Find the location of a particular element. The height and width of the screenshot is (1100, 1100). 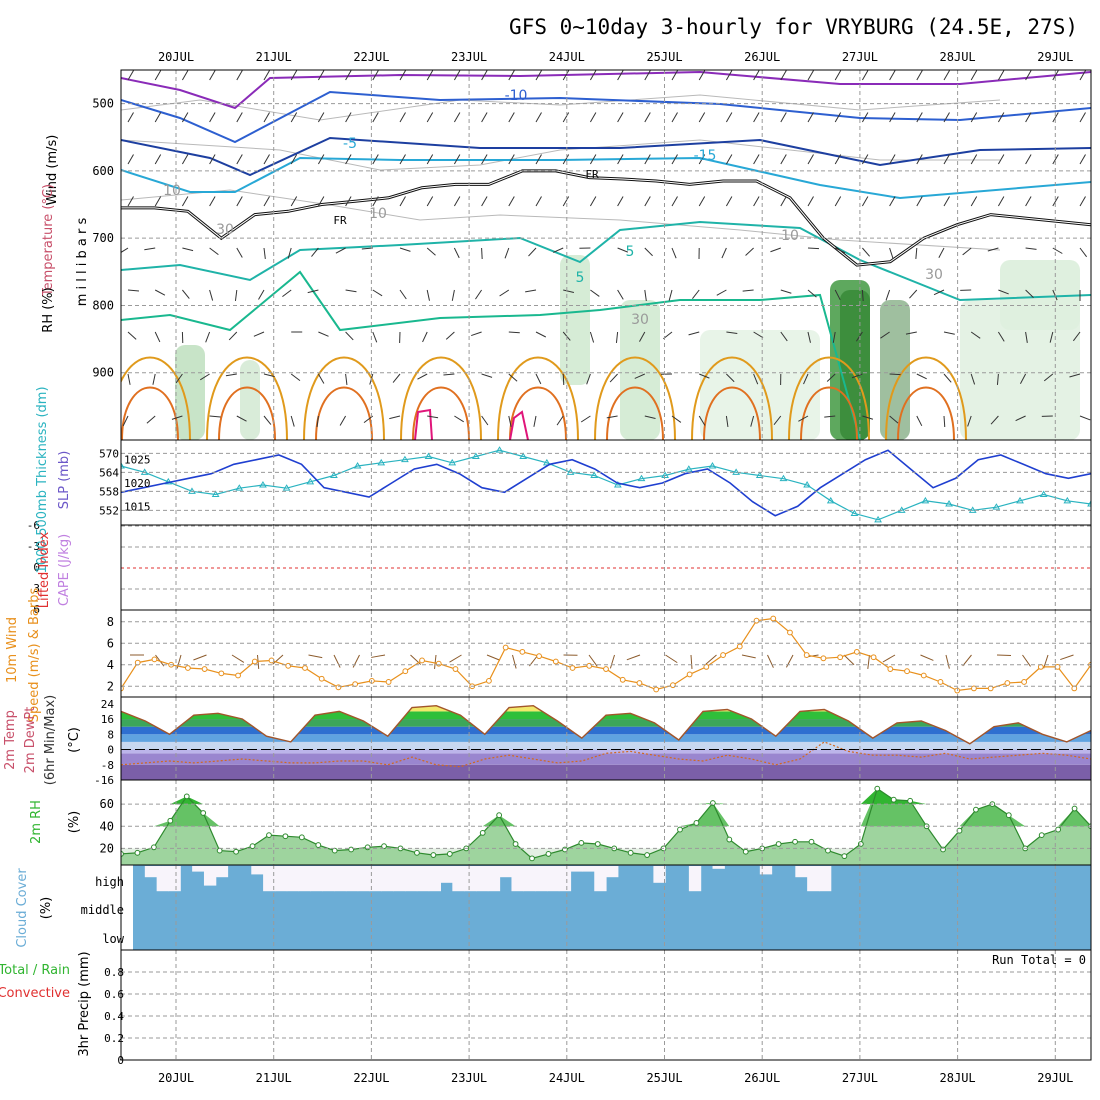

cloud-middle-label: middle is located at coordinates (102, 910).